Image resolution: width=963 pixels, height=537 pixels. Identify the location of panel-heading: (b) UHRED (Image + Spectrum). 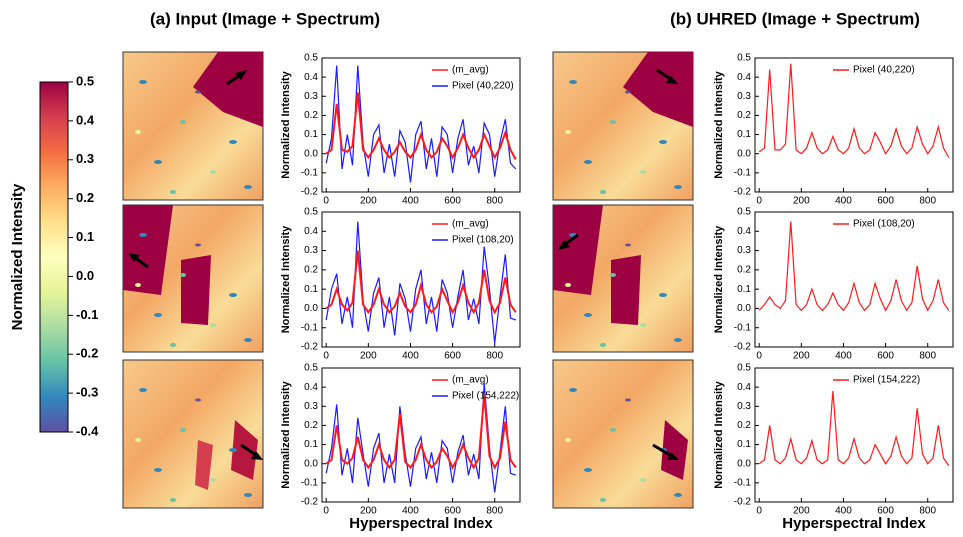
(795, 18).